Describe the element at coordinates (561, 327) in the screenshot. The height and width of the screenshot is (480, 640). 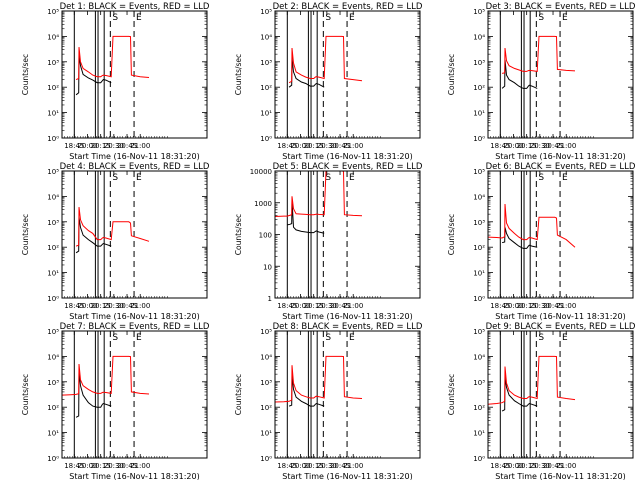
I see `panel-title: Det 9: BLACK = Events, RED = LLD` at that location.